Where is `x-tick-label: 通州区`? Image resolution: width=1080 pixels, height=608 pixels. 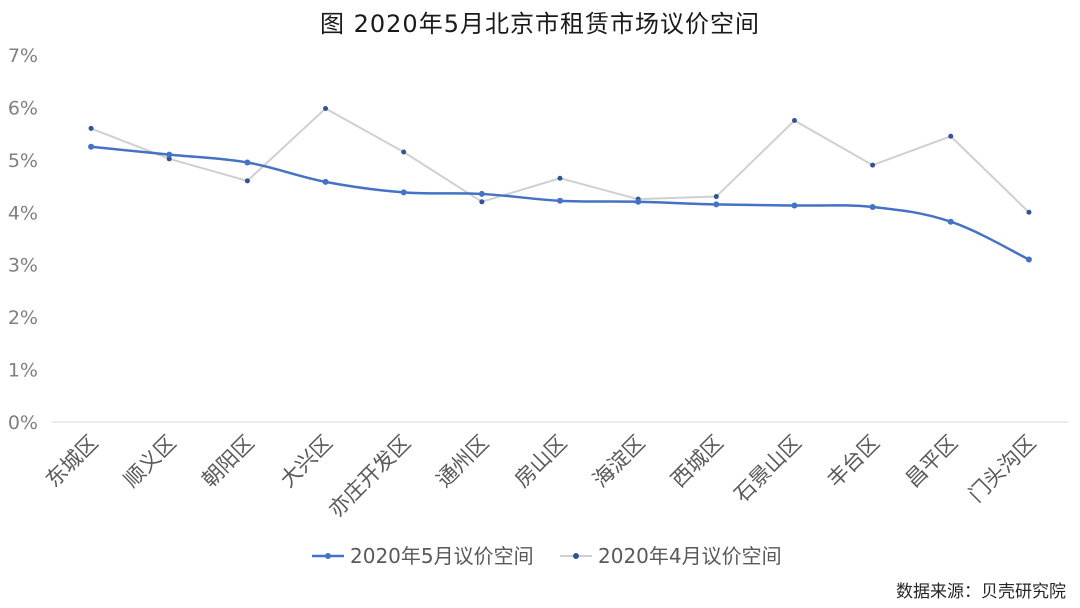
x-tick-label: 通州区 is located at coordinates (463, 462).